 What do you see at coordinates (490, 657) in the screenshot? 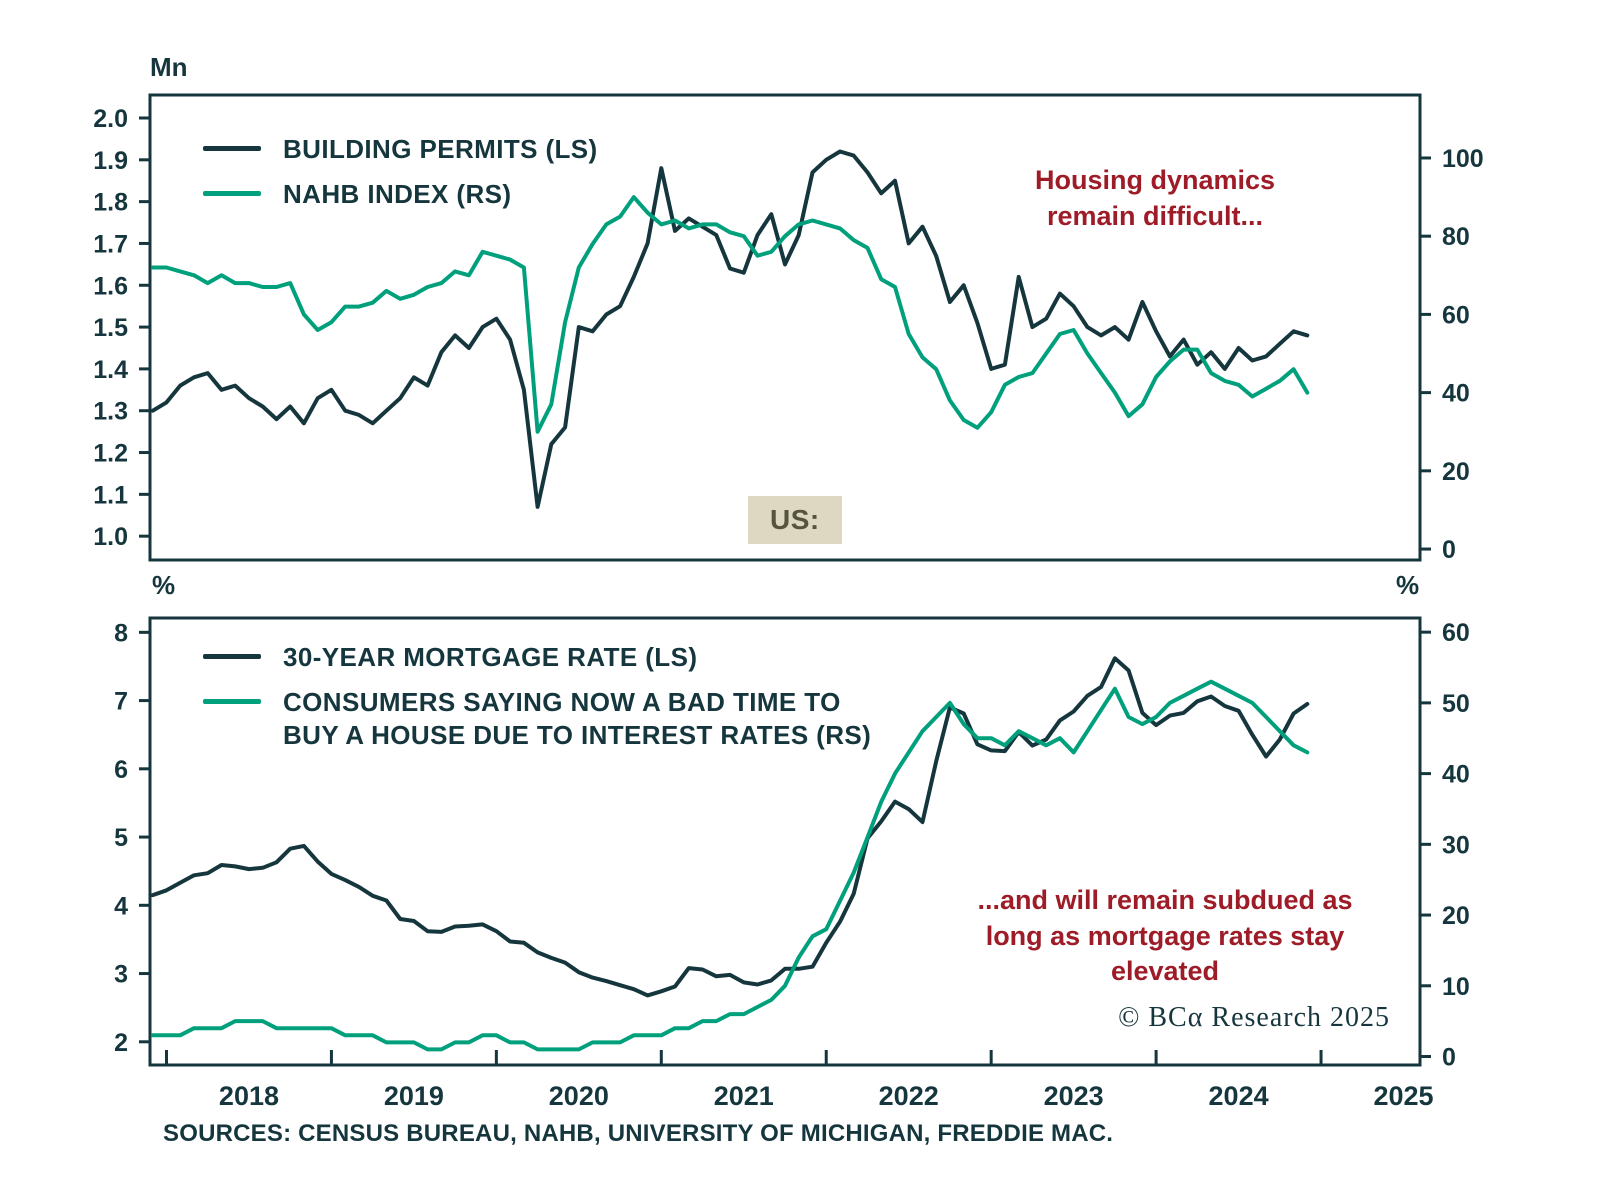
I see `legend-label: 30-YEAR MORTGAGE RATE (LS)` at bounding box center [490, 657].